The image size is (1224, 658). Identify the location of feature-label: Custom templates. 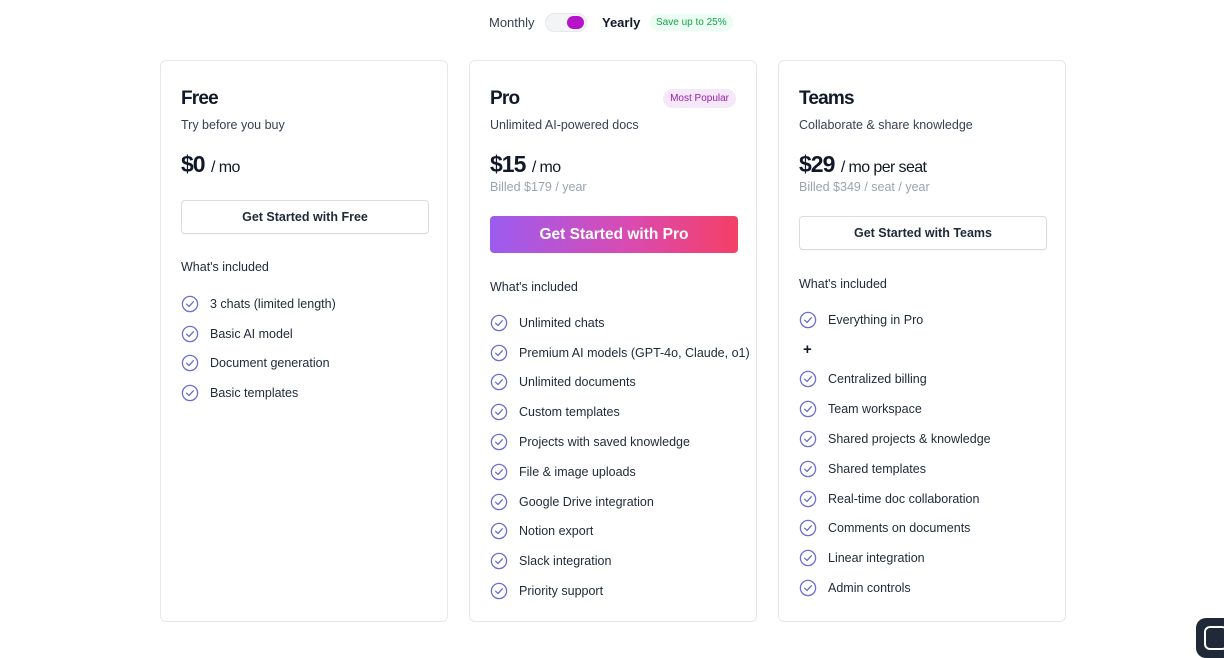
(569, 412).